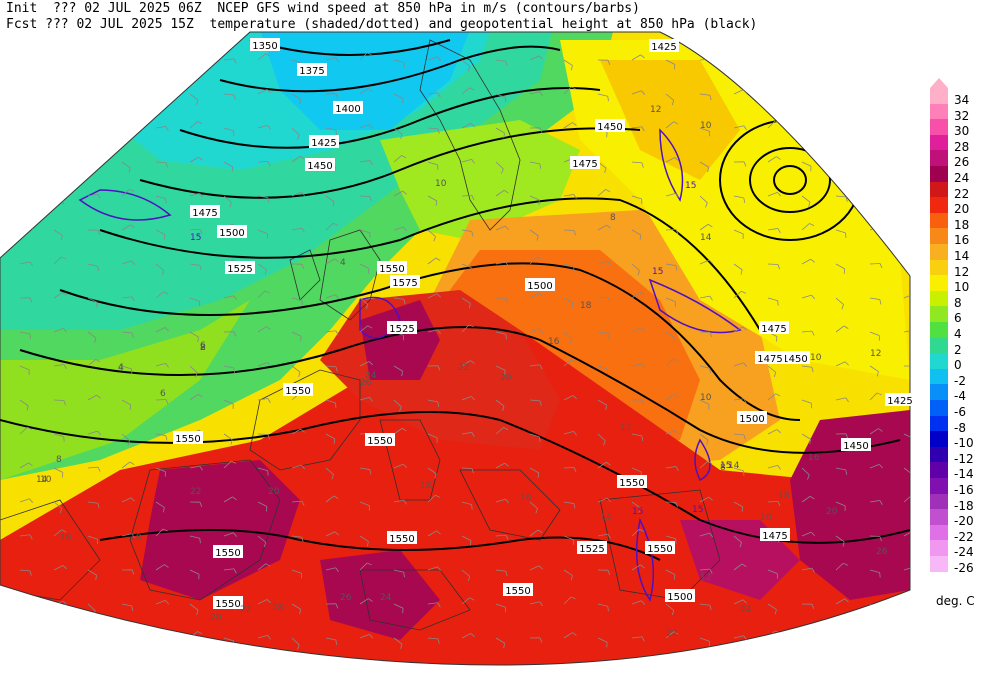  Describe the element at coordinates (631, 483) in the screenshot. I see `height-contour-label: 1550` at that location.